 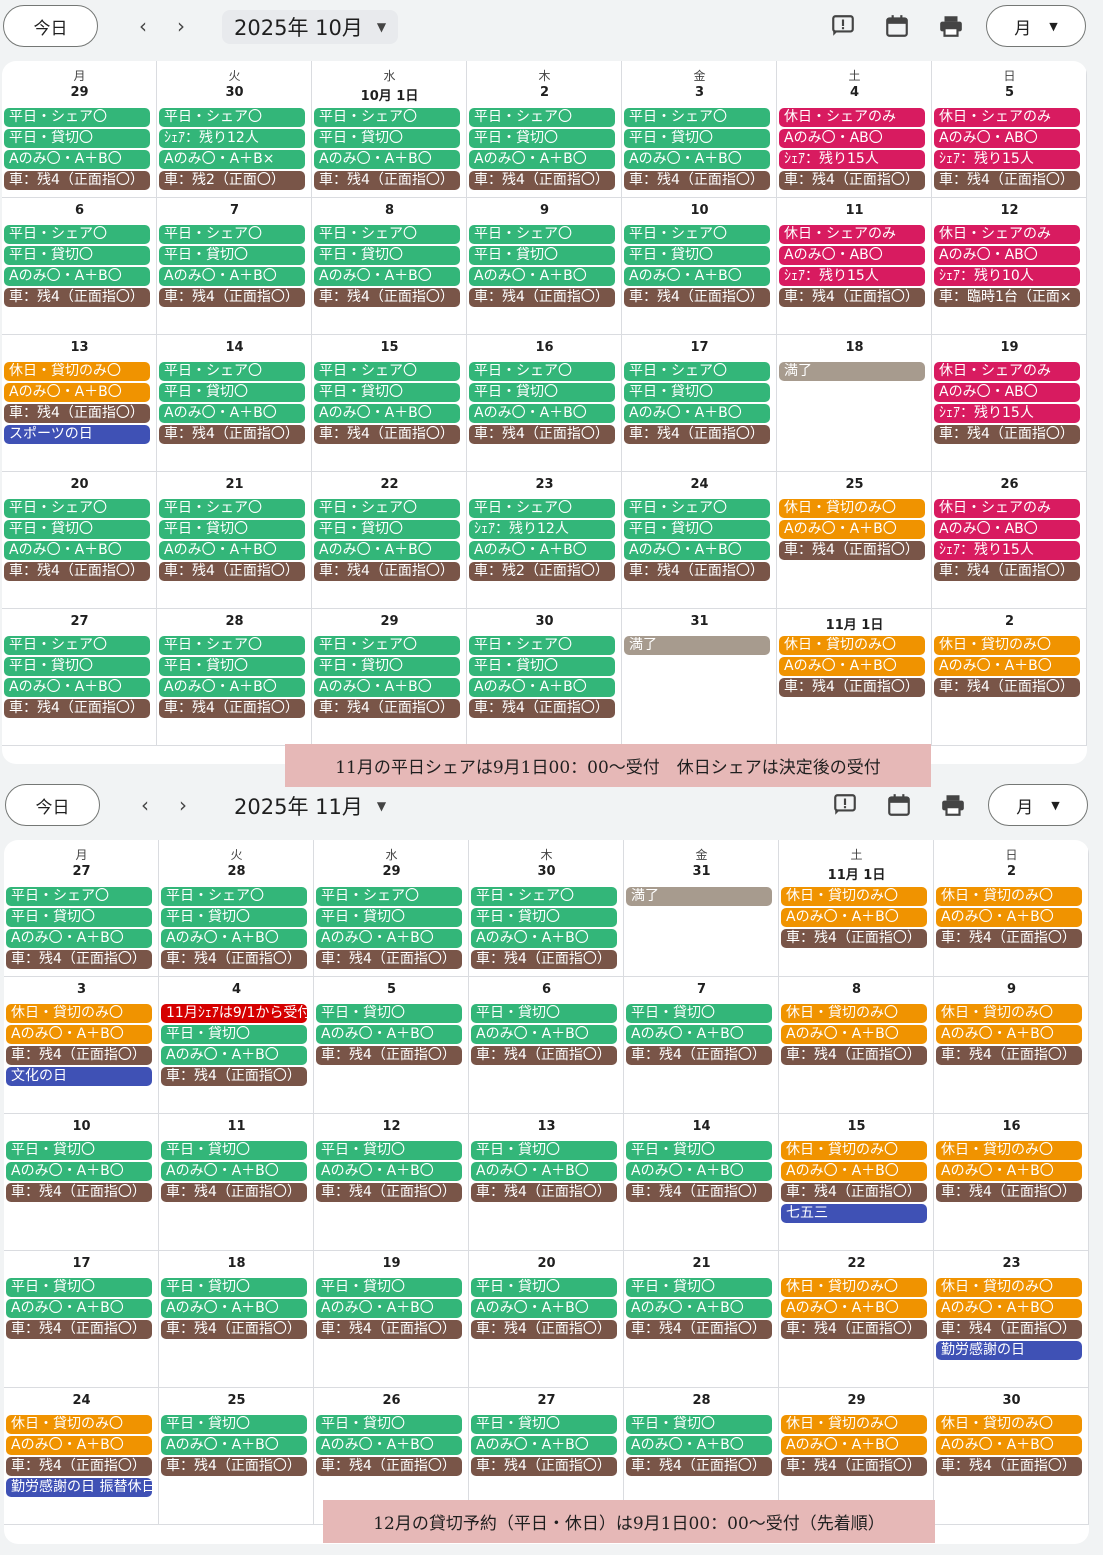 What do you see at coordinates (81, 989) in the screenshot?
I see `day-number: 3` at bounding box center [81, 989].